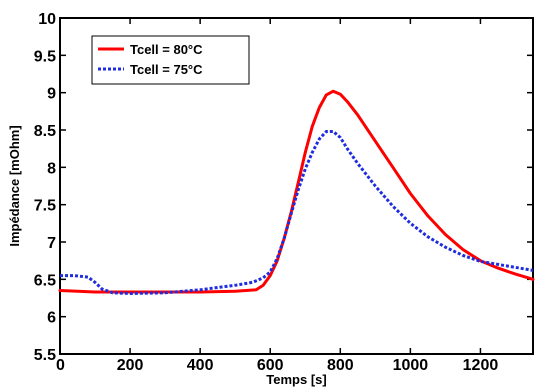  What do you see at coordinates (60, 365) in the screenshot?
I see `x-tick-label: 0` at bounding box center [60, 365].